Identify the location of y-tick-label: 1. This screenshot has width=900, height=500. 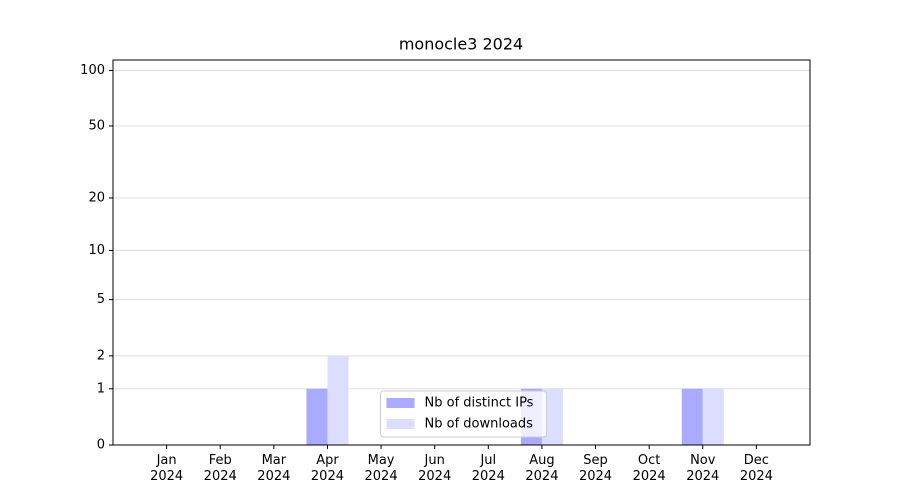
(101, 388).